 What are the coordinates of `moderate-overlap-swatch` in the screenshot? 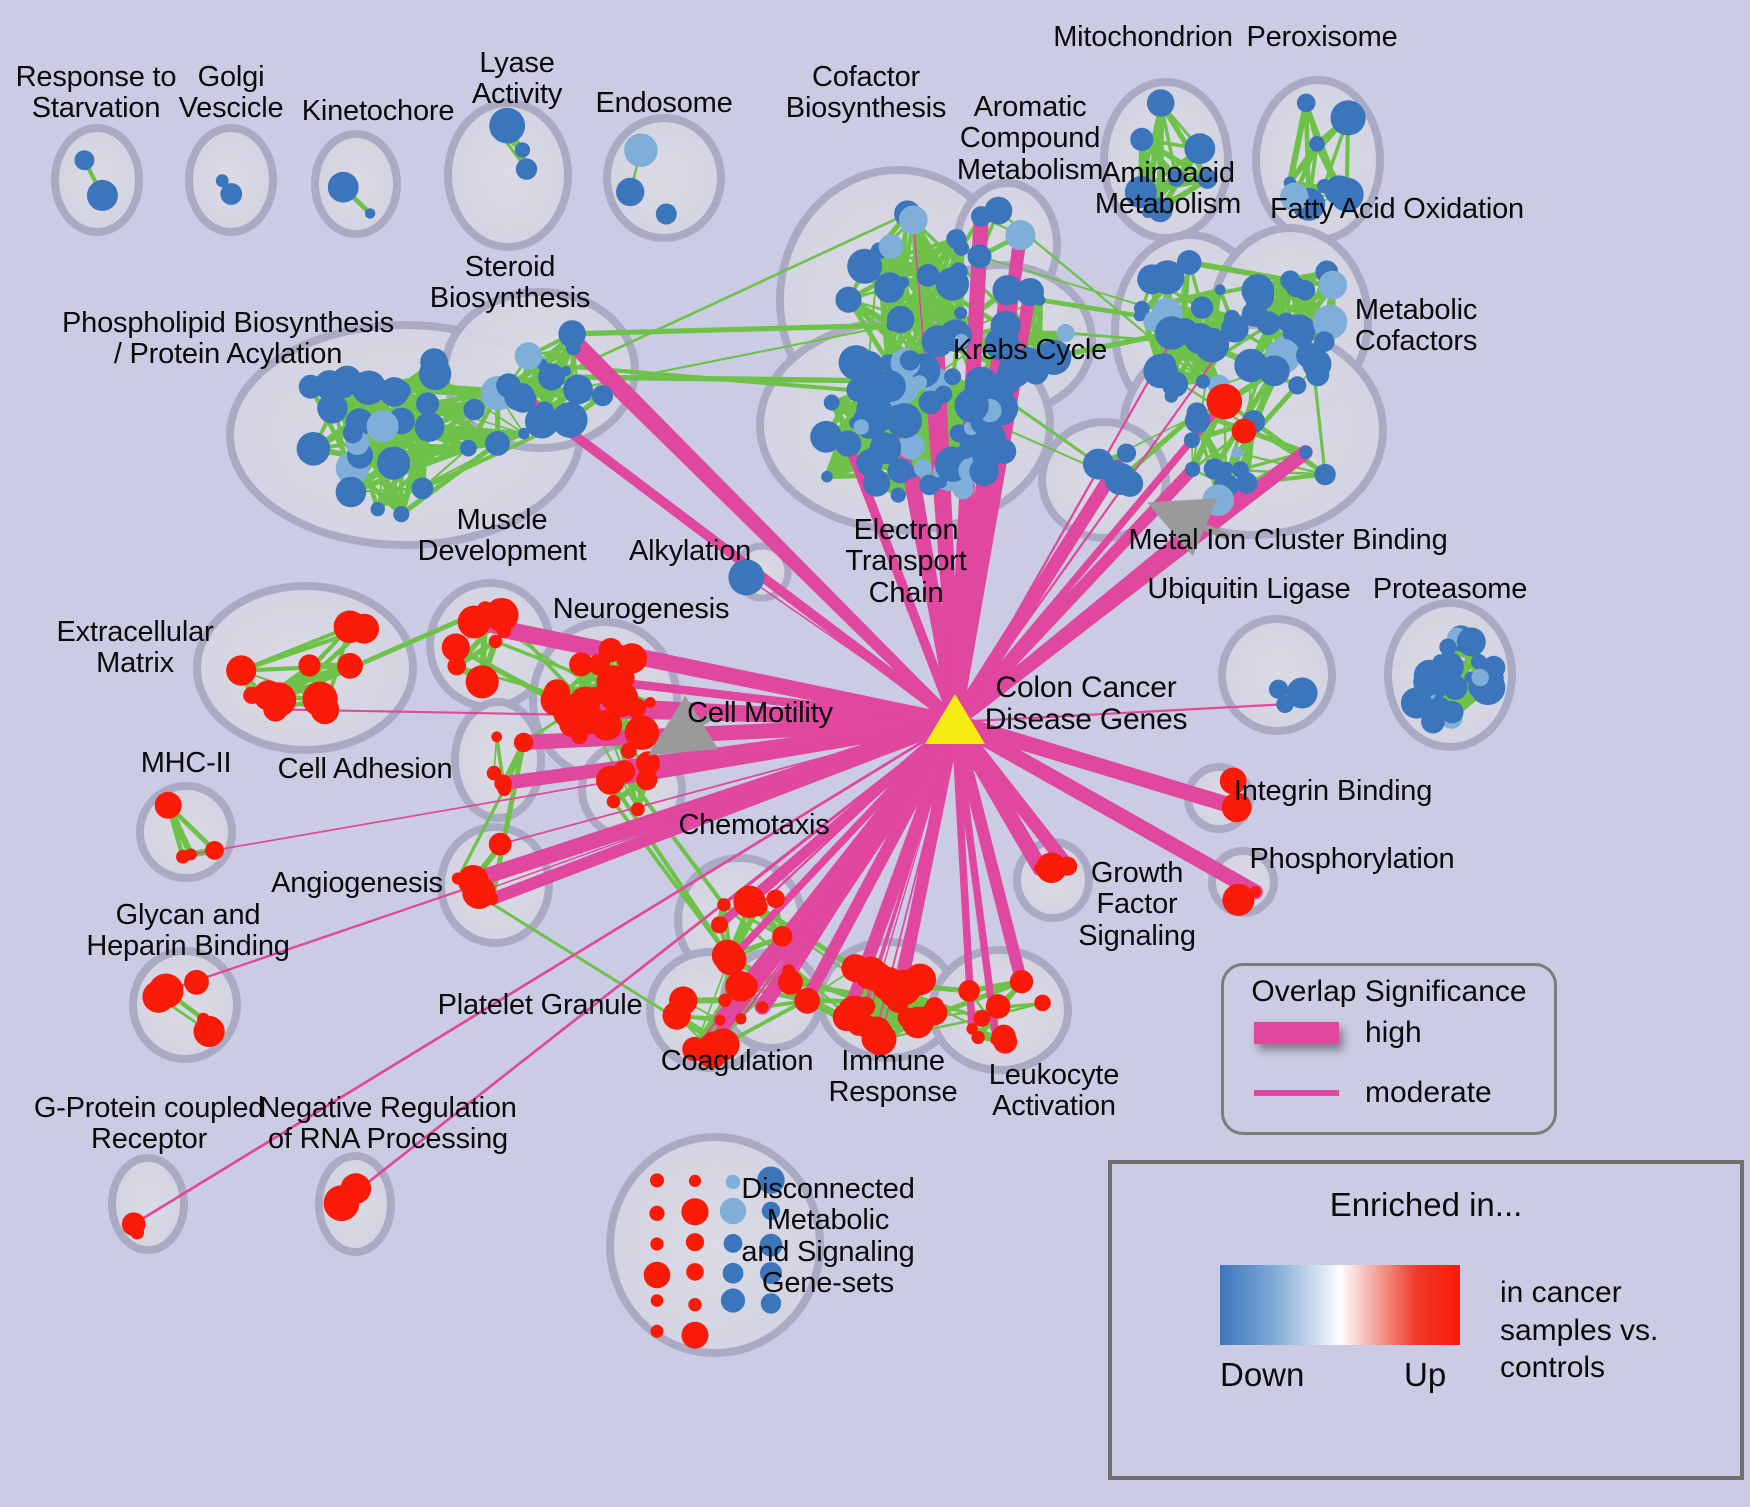 It's located at (1296, 1093).